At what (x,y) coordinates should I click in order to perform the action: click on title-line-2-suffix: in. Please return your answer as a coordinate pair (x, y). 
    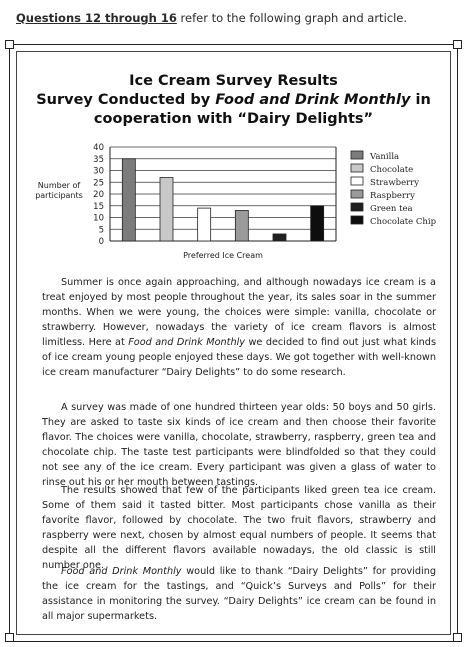
    Looking at the image, I should click on (420, 100).